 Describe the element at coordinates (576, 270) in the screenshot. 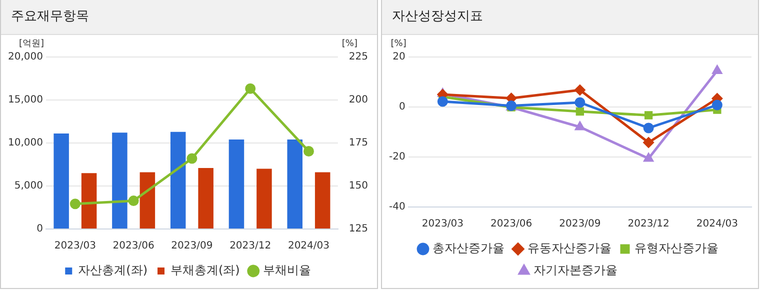

I see `legend-label: 자기자본증가율` at that location.